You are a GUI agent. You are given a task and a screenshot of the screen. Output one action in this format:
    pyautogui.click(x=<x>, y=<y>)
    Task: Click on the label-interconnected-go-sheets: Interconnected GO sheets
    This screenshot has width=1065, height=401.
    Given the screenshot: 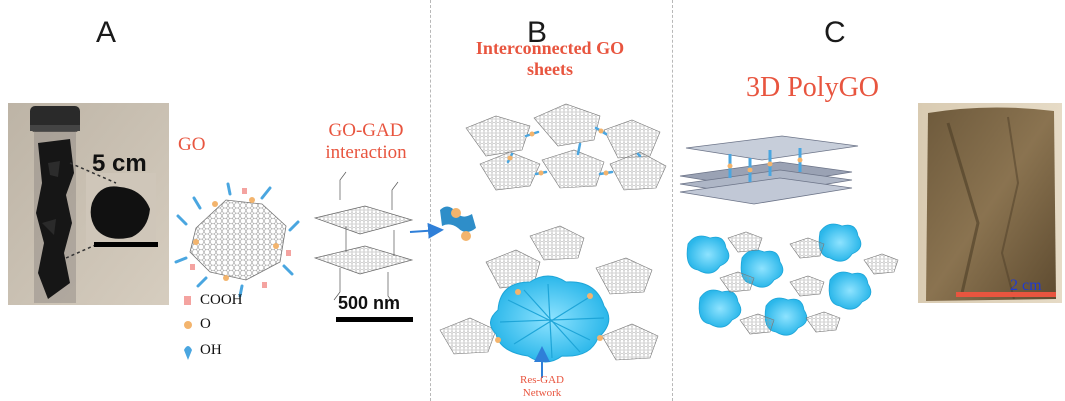 What is the action you would take?
    pyautogui.click(x=550, y=59)
    